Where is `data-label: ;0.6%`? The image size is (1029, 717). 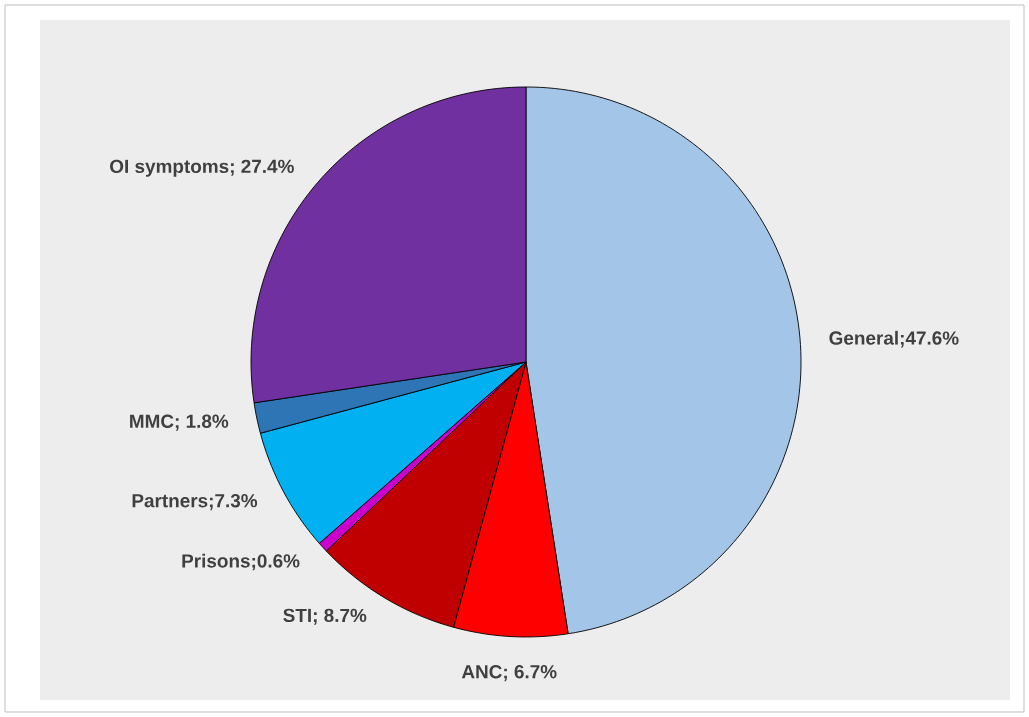 data-label: ;0.6% is located at coordinates (276, 562).